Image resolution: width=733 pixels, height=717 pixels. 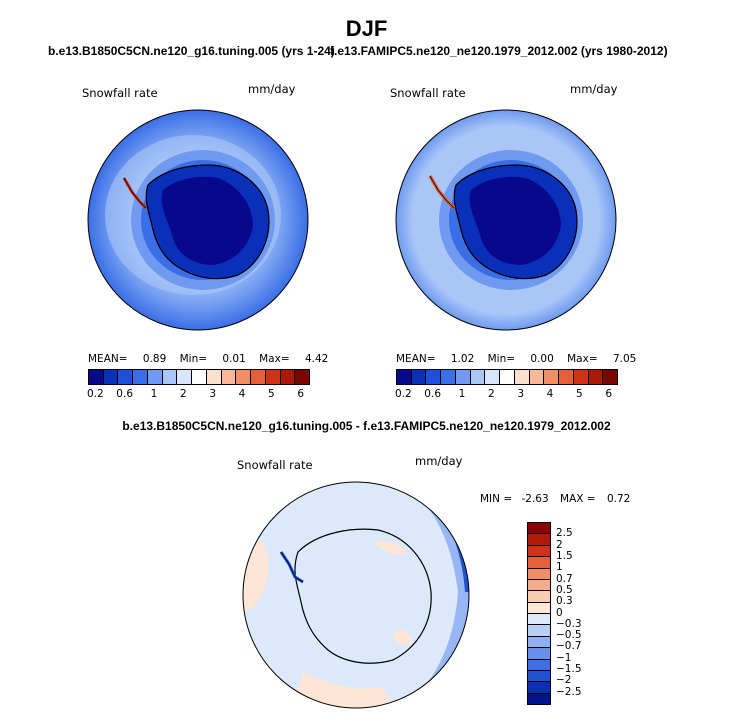 I want to click on left-colorbar-ticks: 0.2 0.6 1 2 3 4 5 6, so click(x=198, y=395).